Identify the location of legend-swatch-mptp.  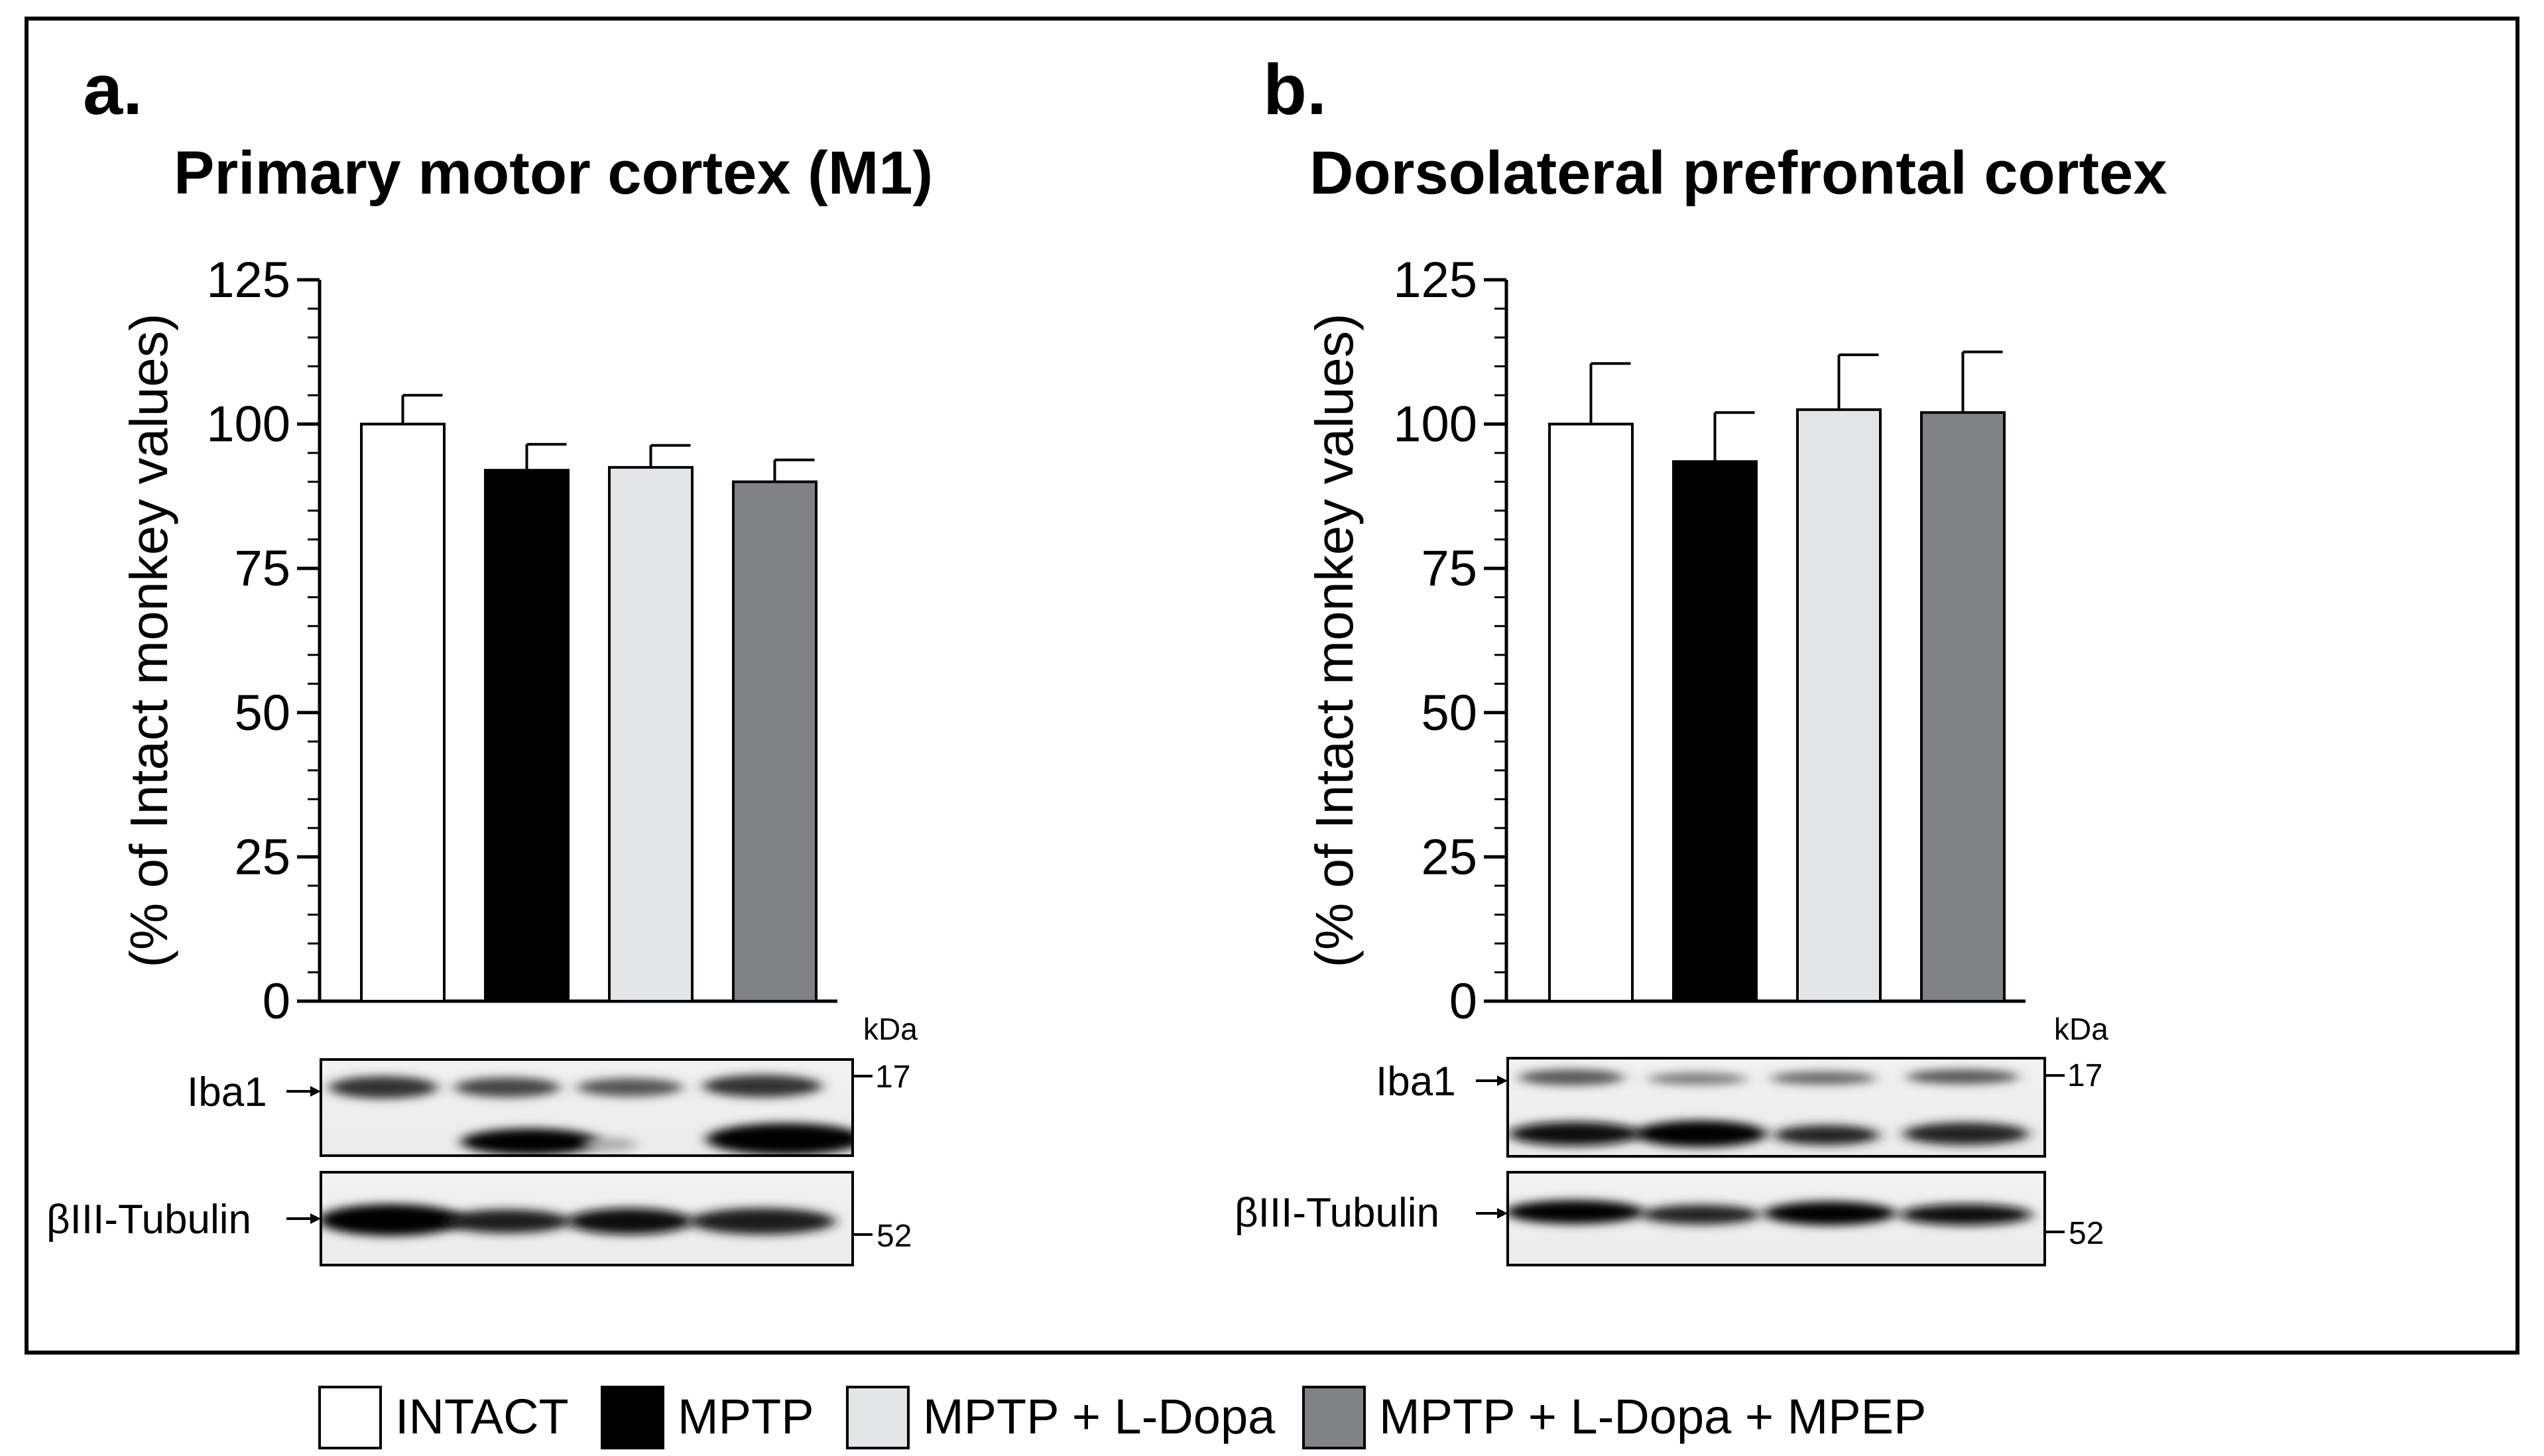
(632, 1417).